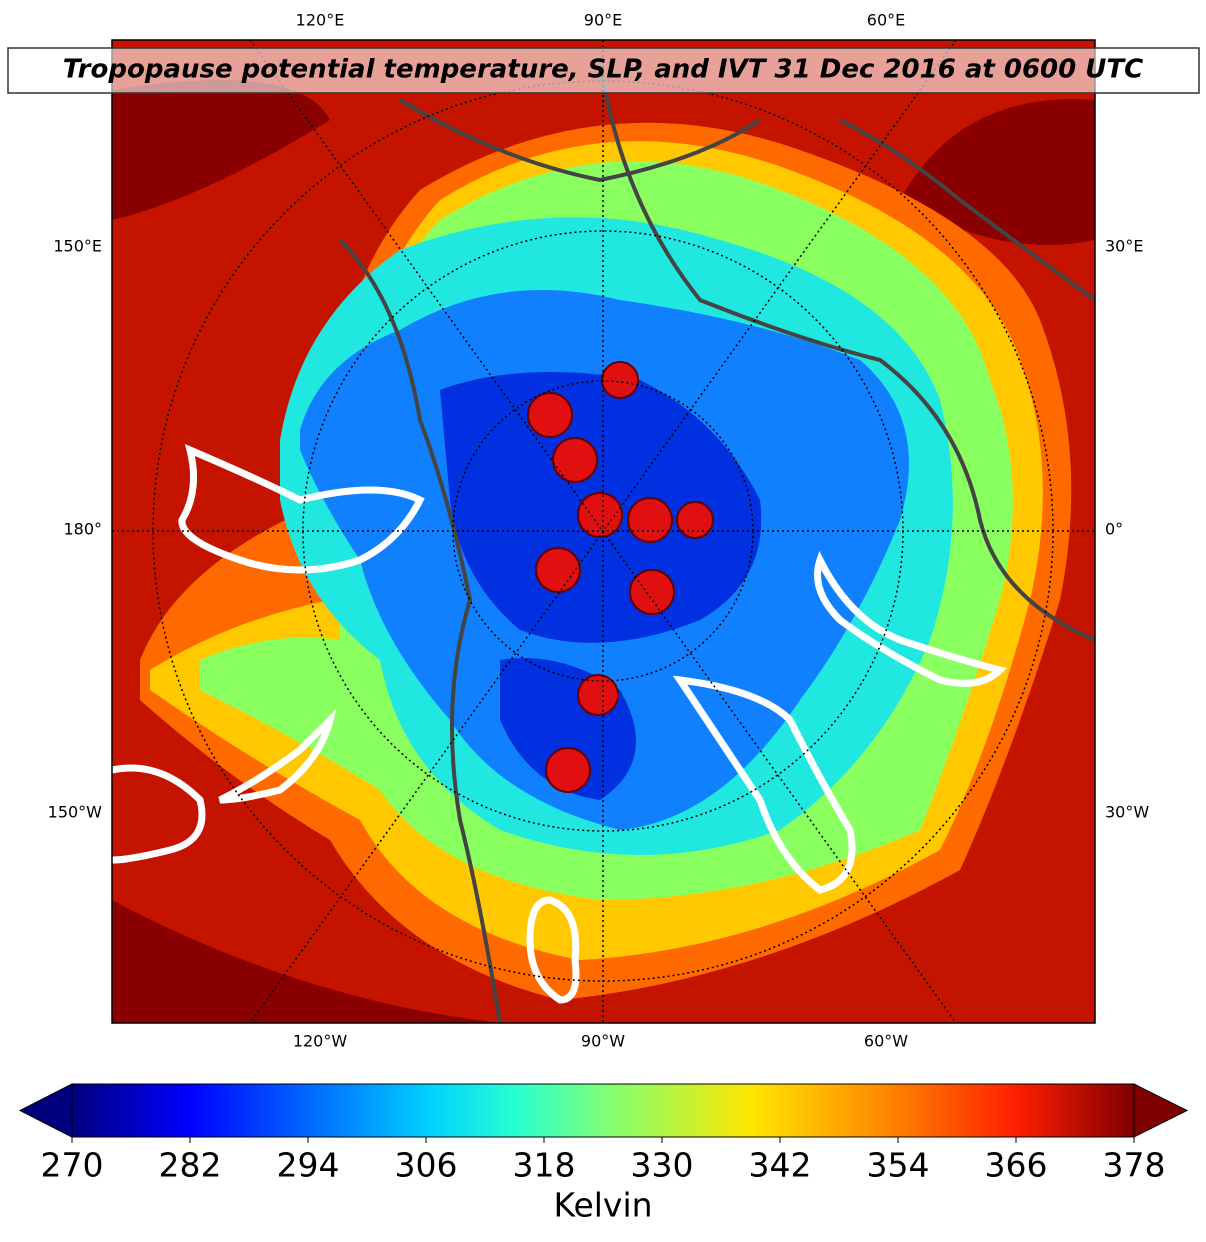 This screenshot has height=1242, width=1206. Describe the element at coordinates (603, 20) in the screenshot. I see `lon-label: 90°E` at that location.